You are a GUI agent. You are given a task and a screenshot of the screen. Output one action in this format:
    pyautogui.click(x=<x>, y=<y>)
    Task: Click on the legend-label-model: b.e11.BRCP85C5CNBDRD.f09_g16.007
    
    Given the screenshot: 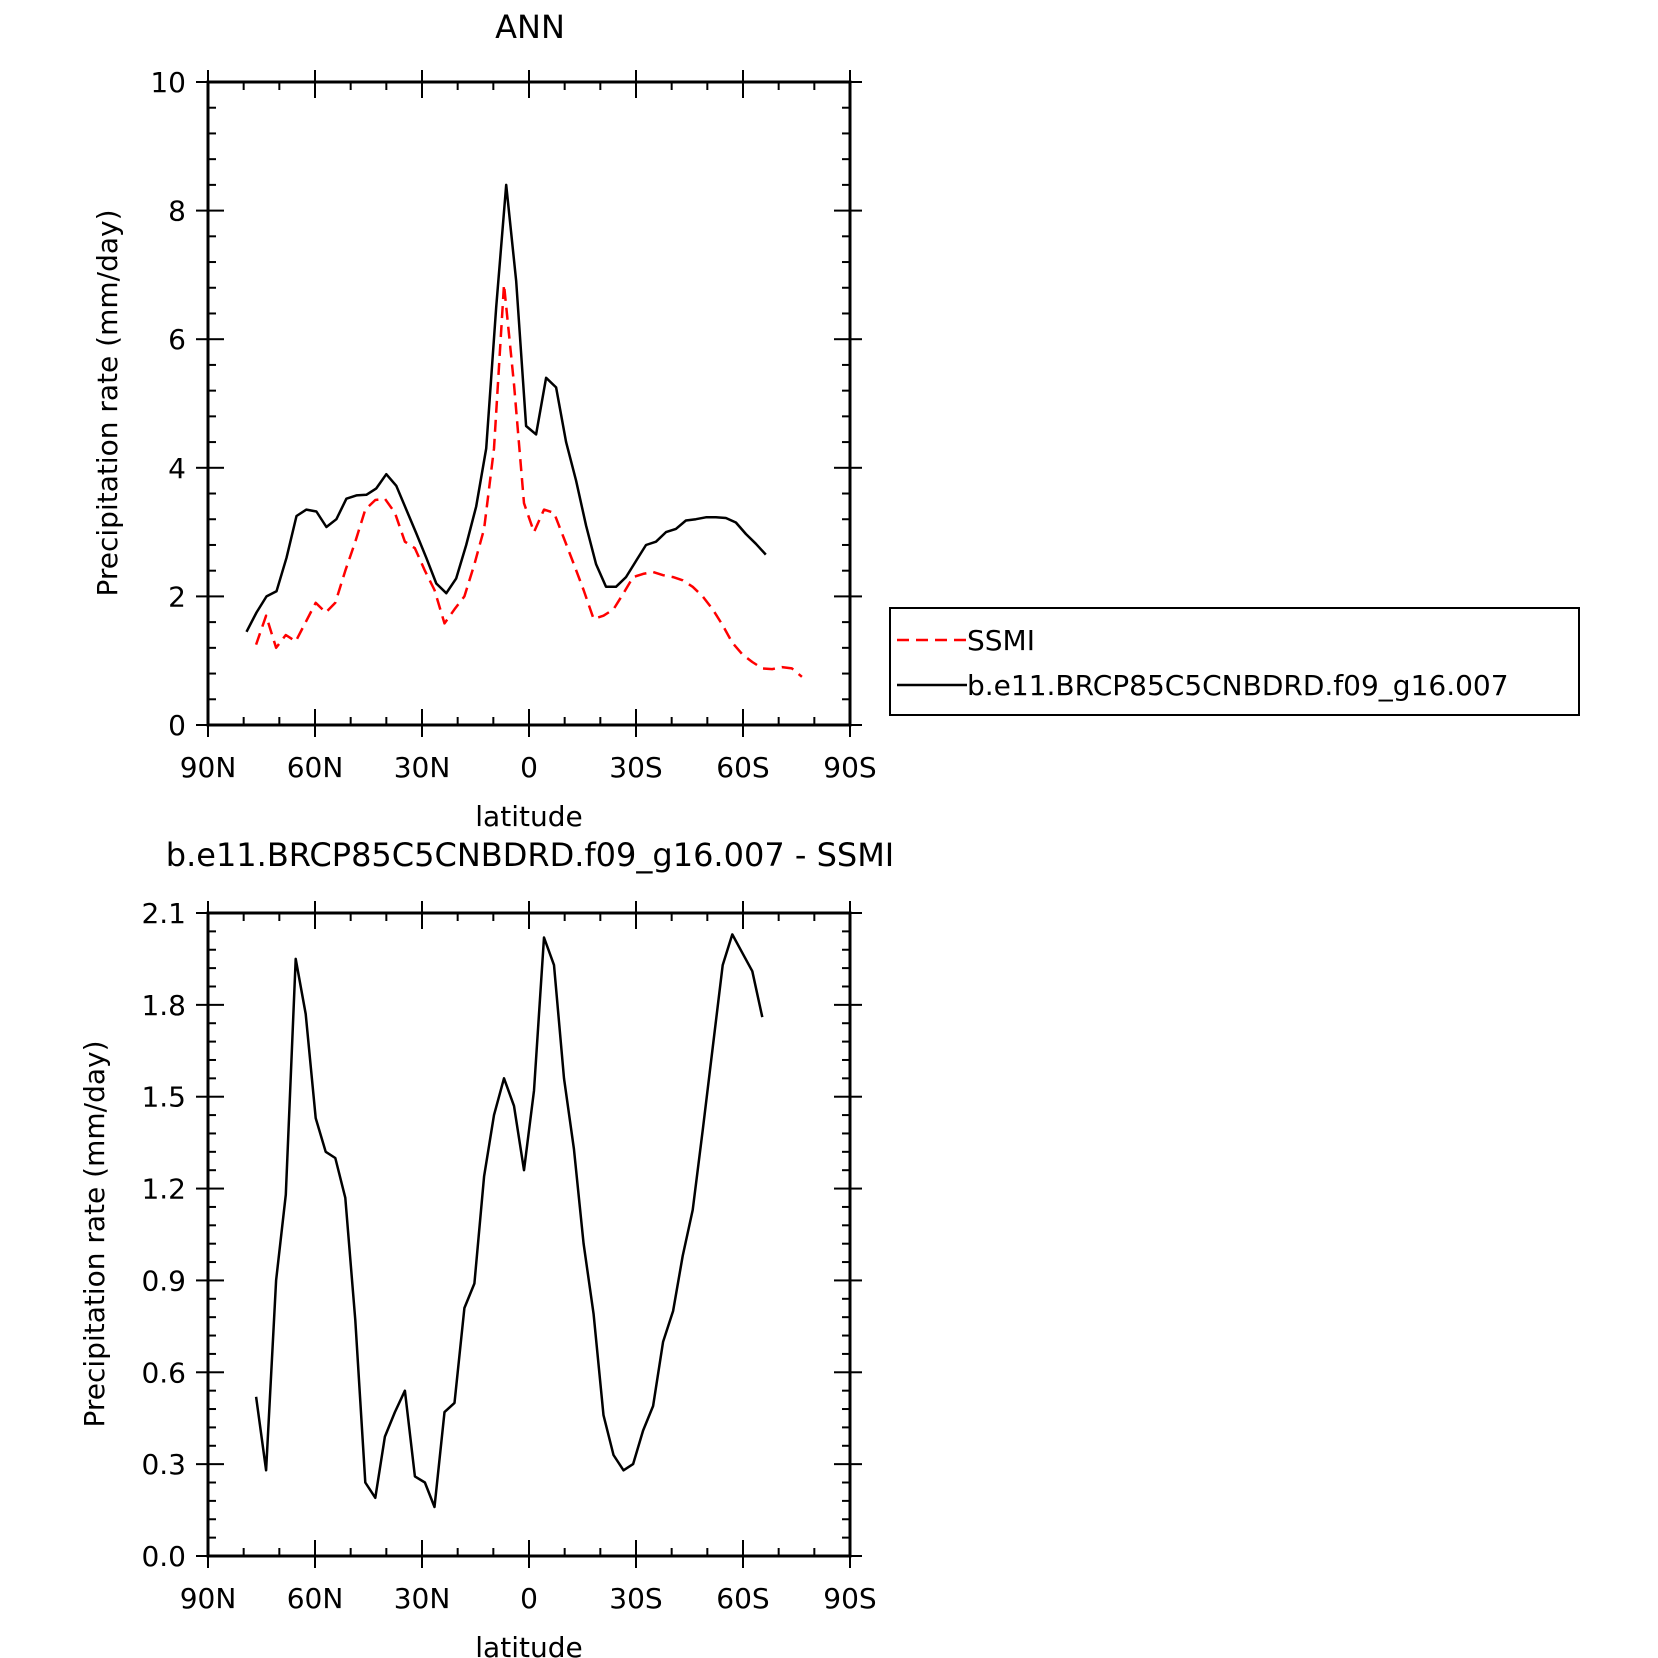 What is the action you would take?
    pyautogui.click(x=1238, y=685)
    